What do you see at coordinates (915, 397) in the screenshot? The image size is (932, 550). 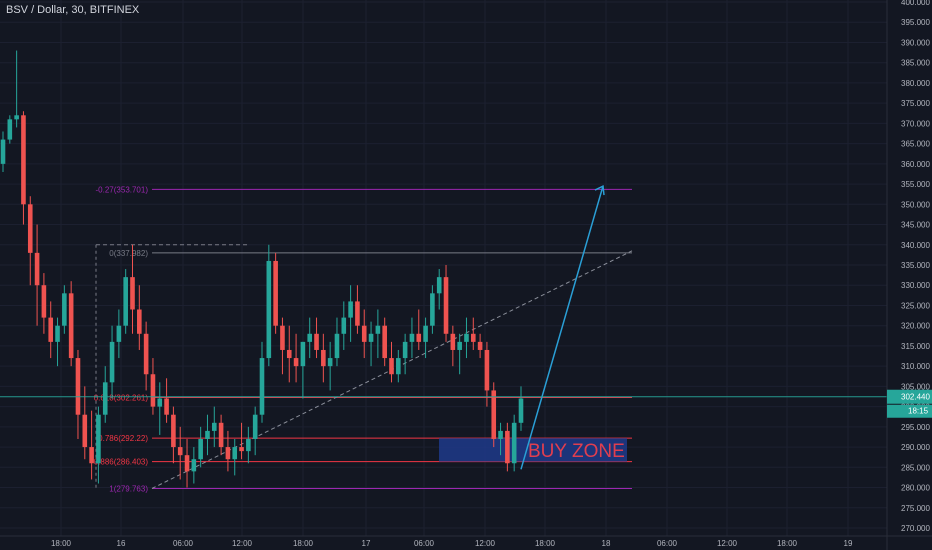 I see `current-price-tag-label: 302.440` at bounding box center [915, 397].